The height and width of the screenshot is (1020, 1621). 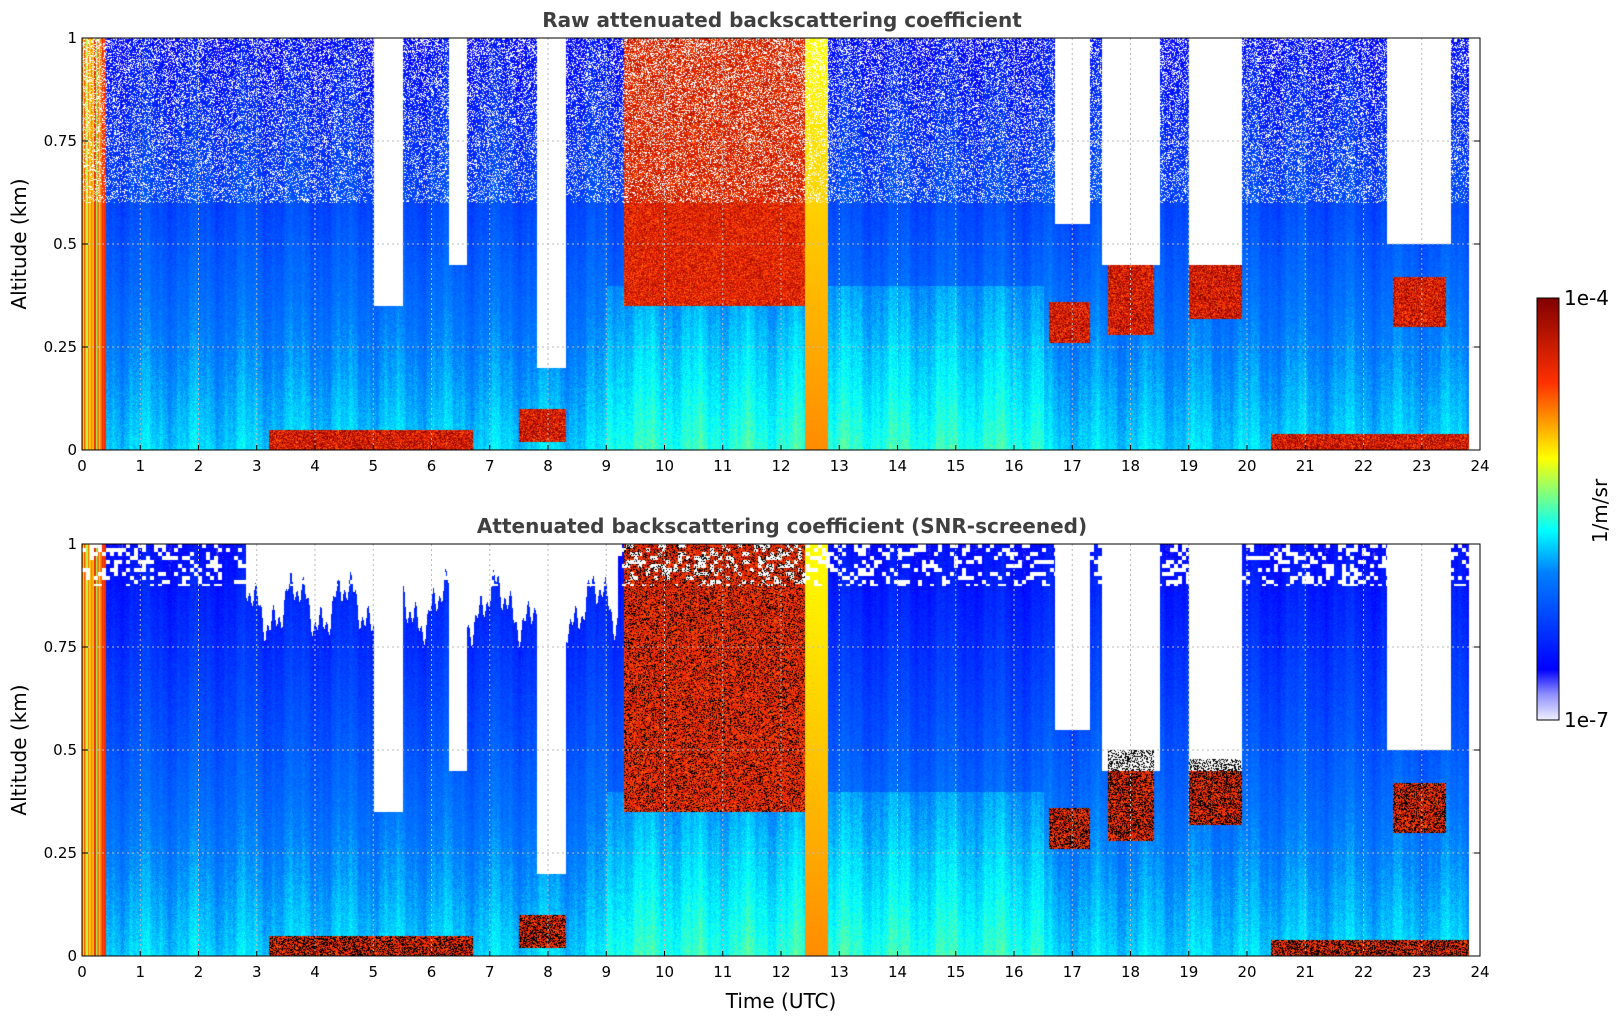 I want to click on colorbar-gradient, so click(x=1548, y=509).